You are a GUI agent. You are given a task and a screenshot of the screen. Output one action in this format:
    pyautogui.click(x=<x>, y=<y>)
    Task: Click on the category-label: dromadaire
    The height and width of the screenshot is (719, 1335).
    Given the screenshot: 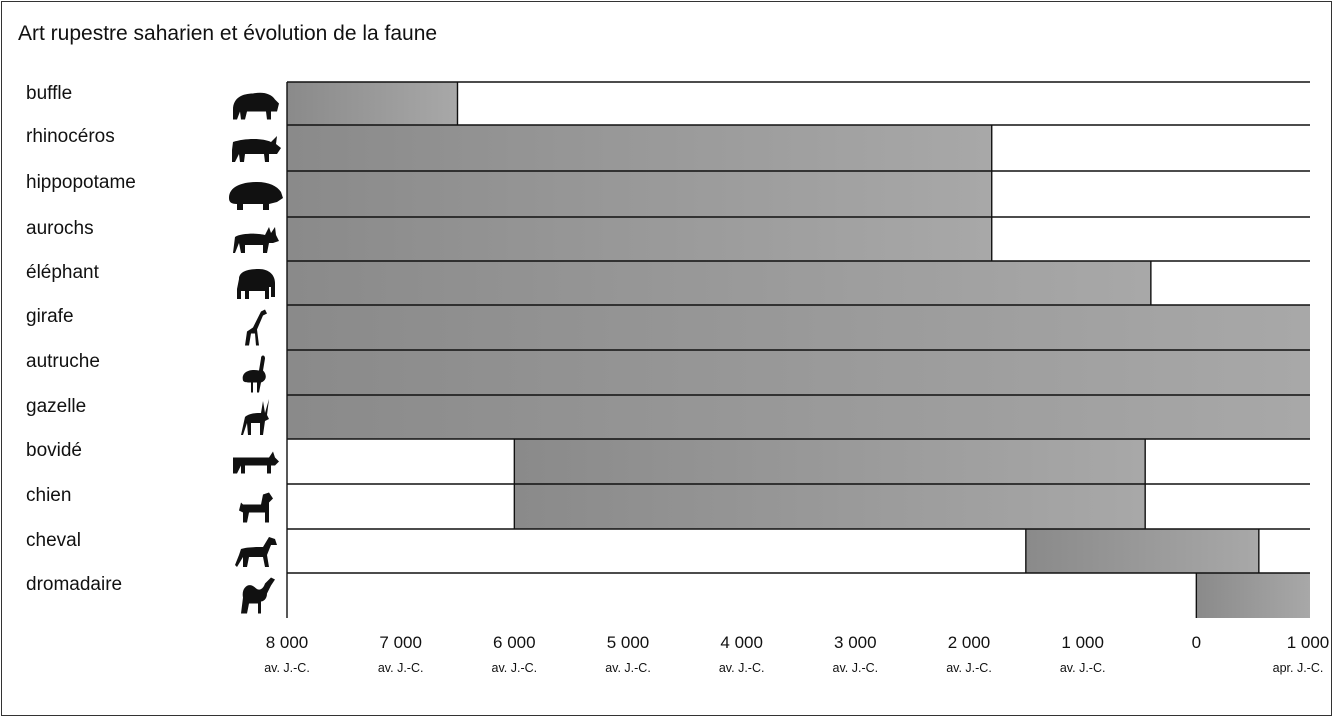 What is the action you would take?
    pyautogui.click(x=74, y=584)
    